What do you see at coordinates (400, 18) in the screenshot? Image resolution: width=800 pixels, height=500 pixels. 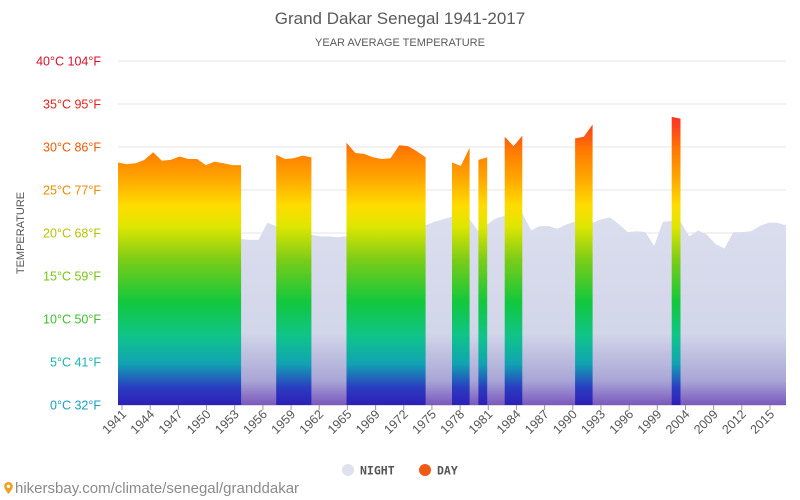 I see `chart-title: Grand Dakar Senegal 1941-2017` at bounding box center [400, 18].